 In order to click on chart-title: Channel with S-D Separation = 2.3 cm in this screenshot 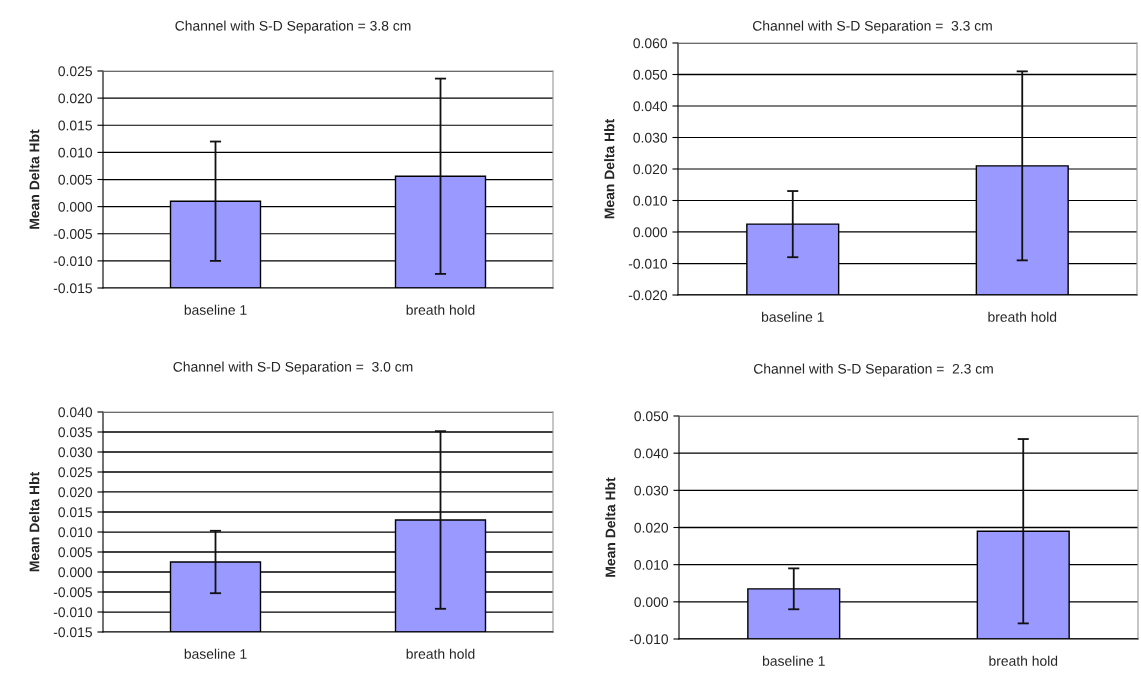, I will do `click(873, 370)`.